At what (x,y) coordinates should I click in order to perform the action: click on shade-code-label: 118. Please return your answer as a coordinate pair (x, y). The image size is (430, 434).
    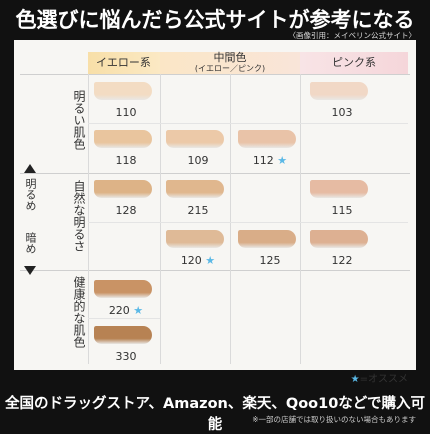
    Looking at the image, I should click on (126, 160).